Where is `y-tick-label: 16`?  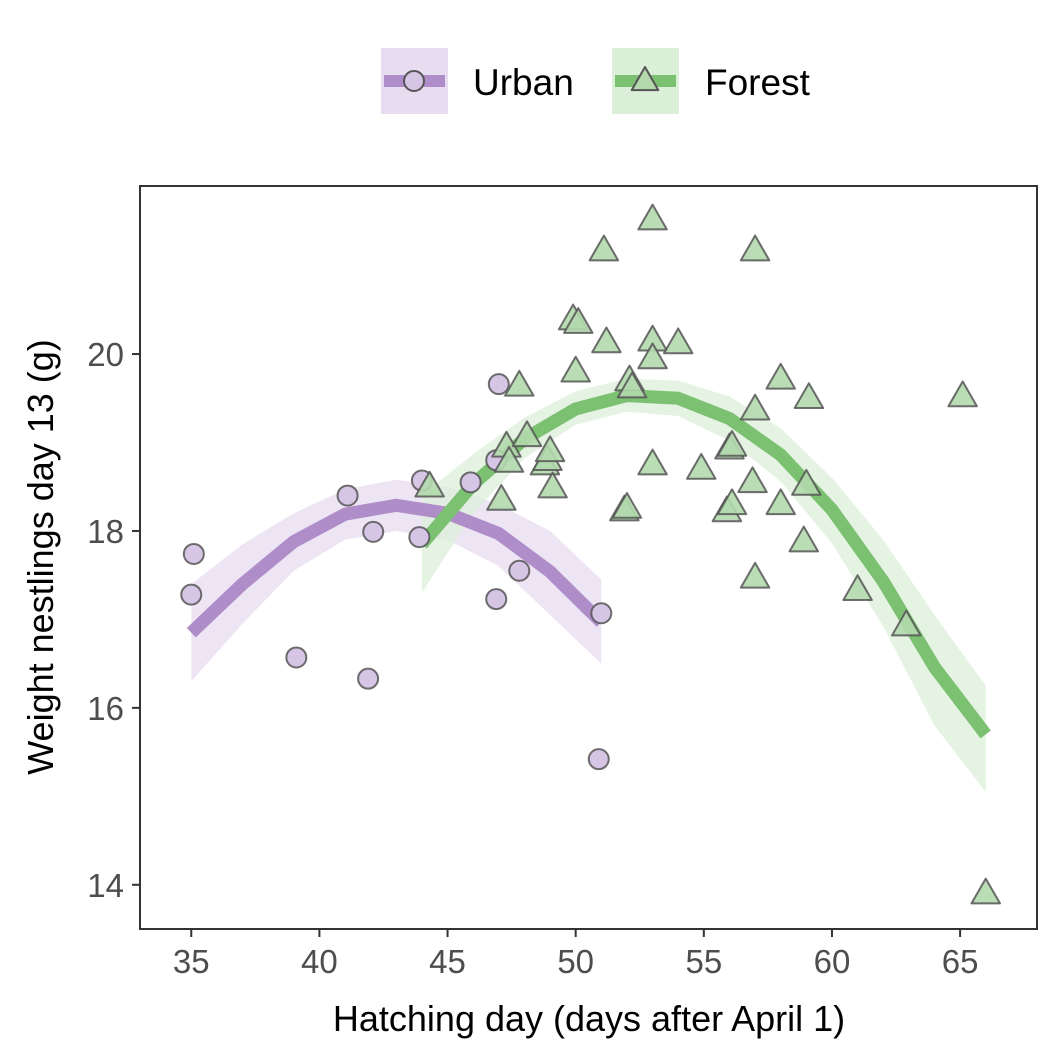
y-tick-label: 16 is located at coordinates (105, 708).